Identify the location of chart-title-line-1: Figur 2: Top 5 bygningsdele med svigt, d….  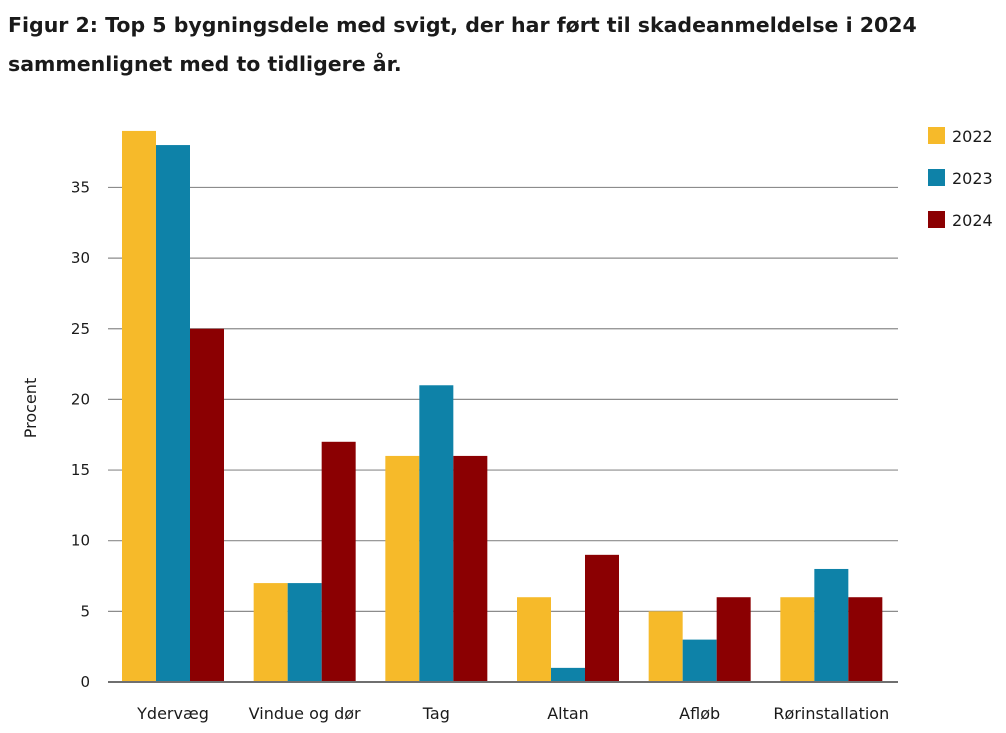
(462, 25).